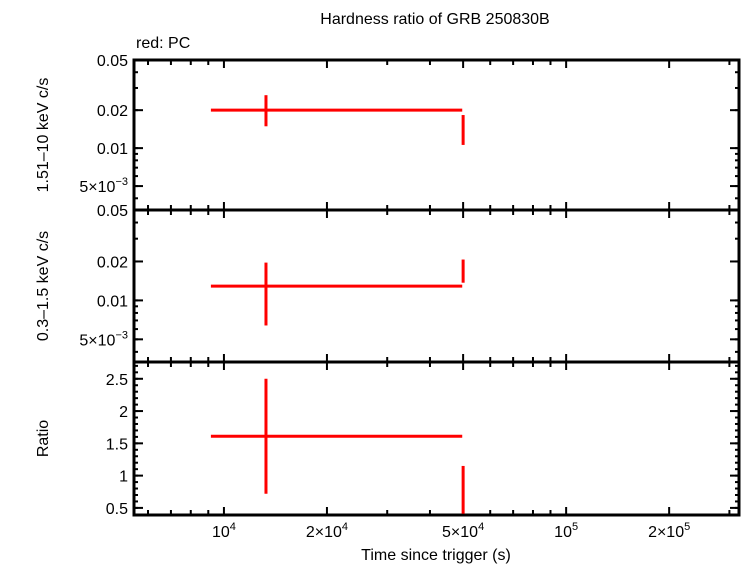 The image size is (742, 571). I want to click on y-axis-label: Ratio, so click(43, 438).